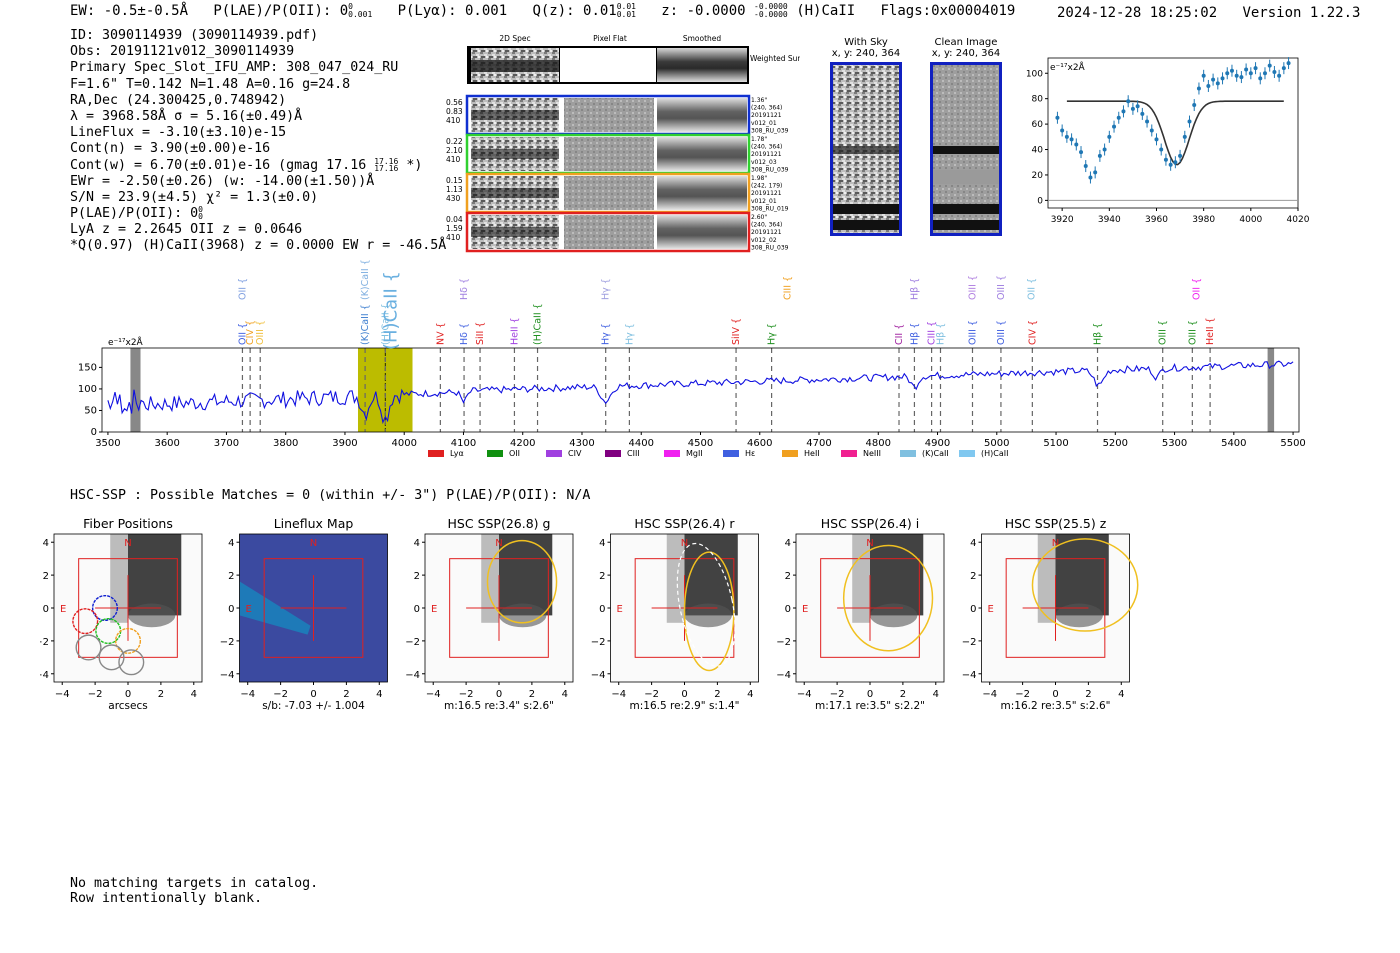  What do you see at coordinates (759, 217) in the screenshot?
I see `stamp-row-right-label: 2.60"` at bounding box center [759, 217].